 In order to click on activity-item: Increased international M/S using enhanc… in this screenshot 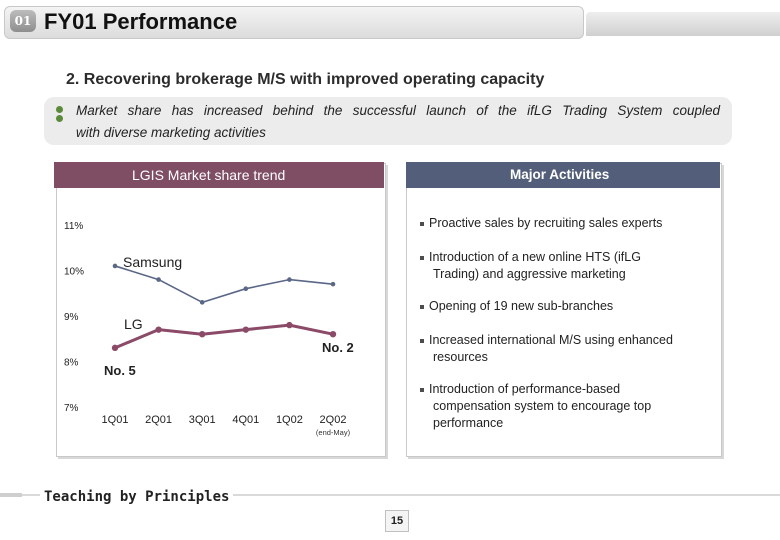, I will do `click(546, 349)`.